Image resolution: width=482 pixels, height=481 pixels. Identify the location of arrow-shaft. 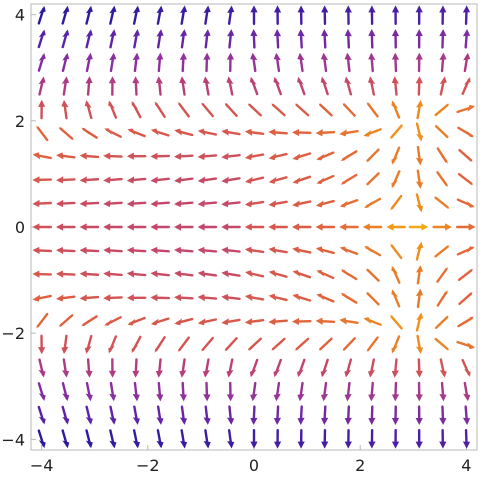
(373, 155).